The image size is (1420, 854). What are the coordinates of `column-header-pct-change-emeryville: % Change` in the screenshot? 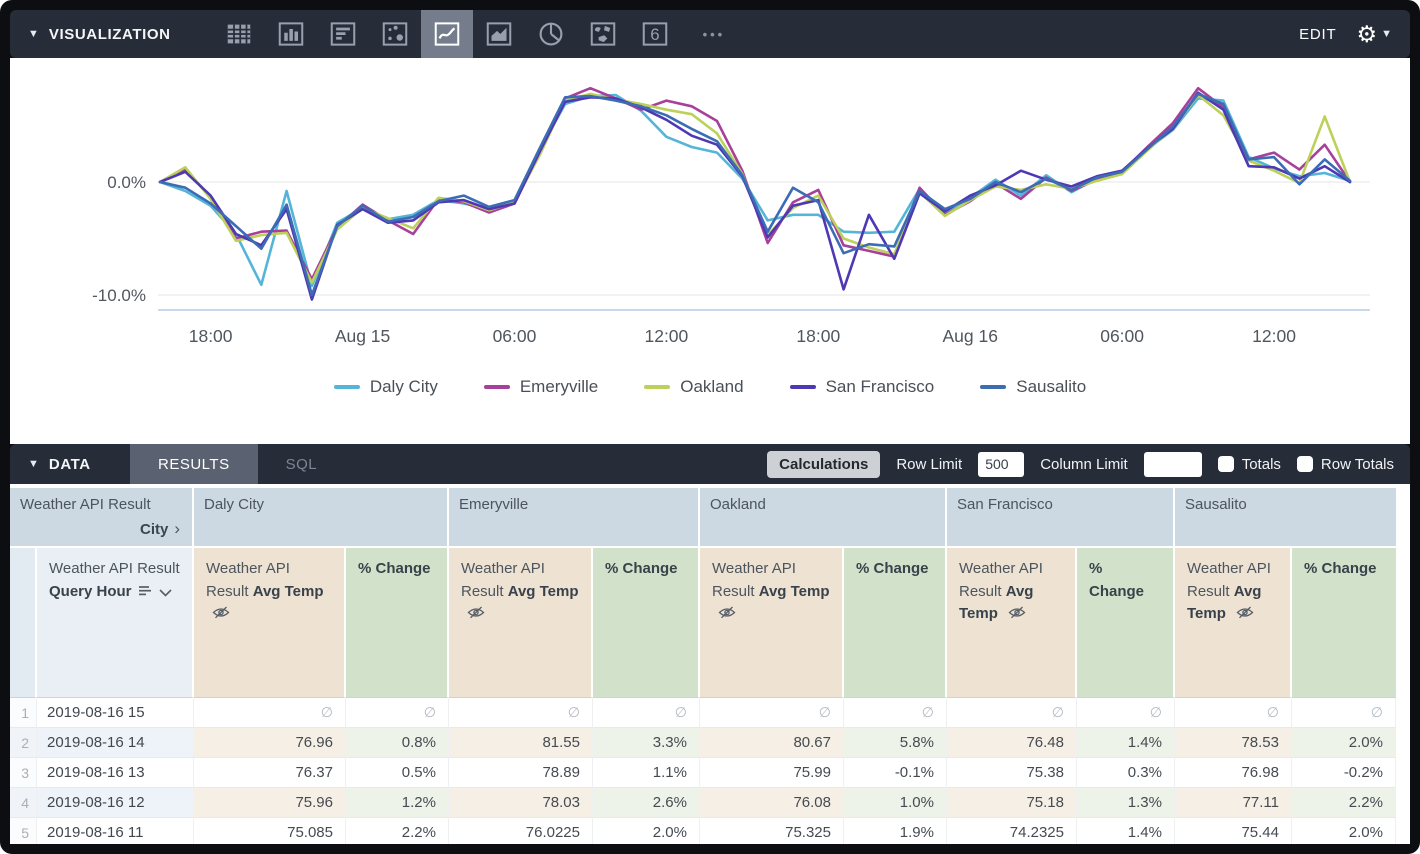 It's located at (646, 623).